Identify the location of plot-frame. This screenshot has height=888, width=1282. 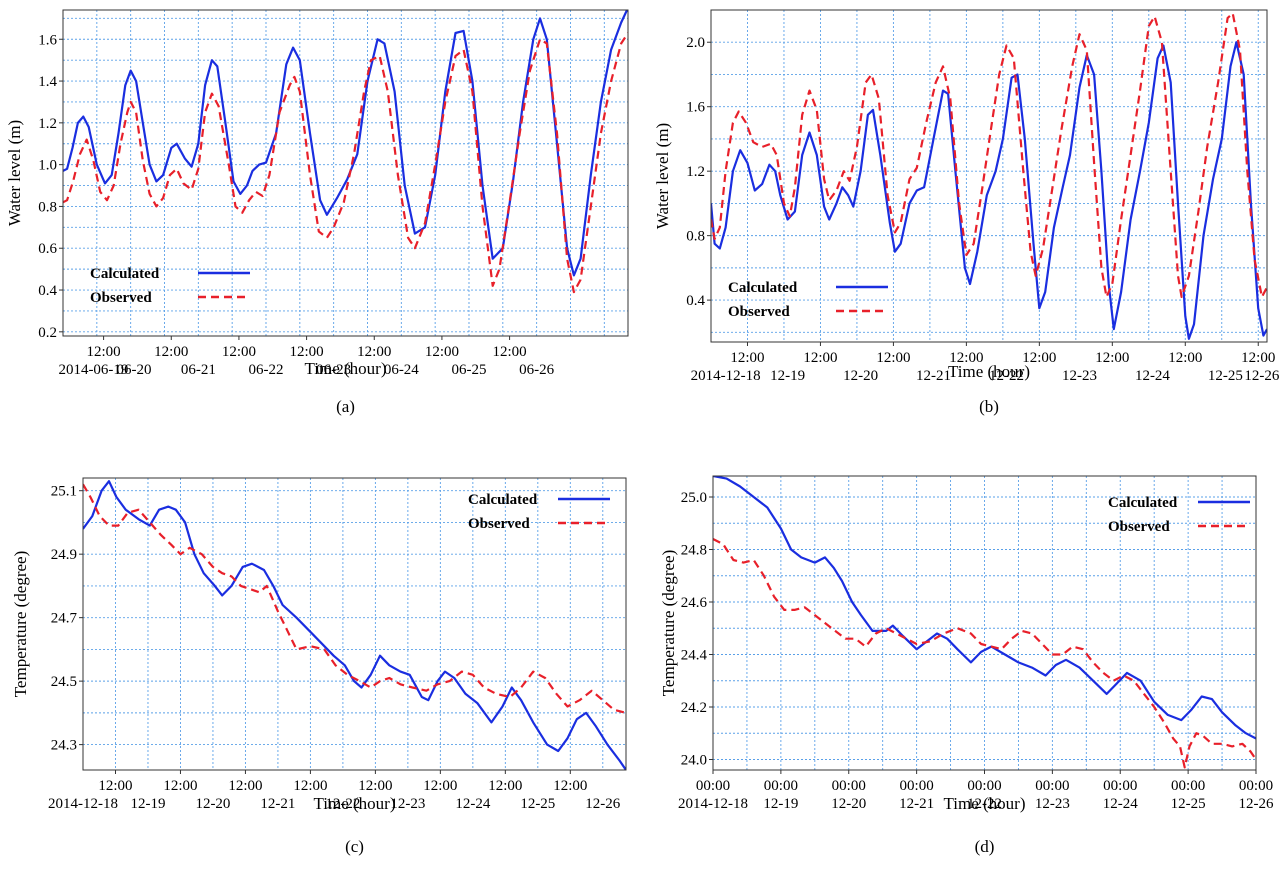
(354, 624).